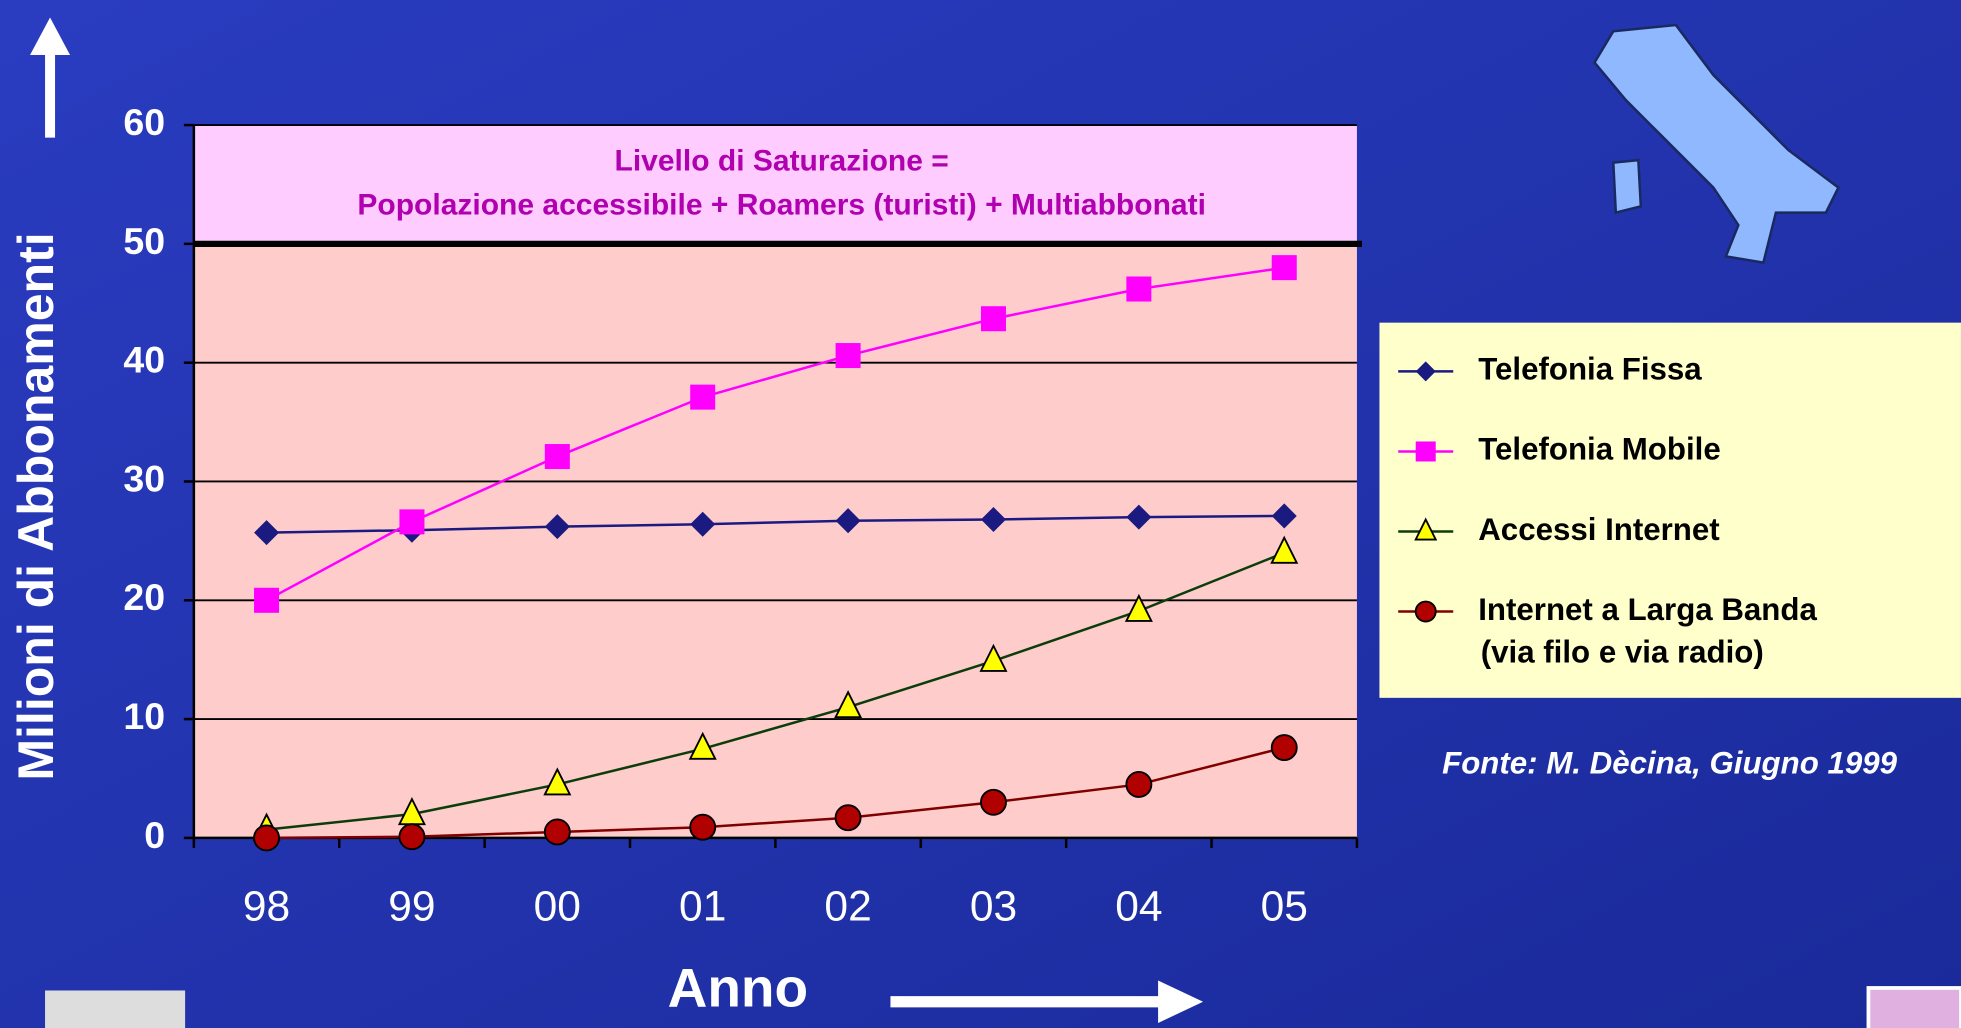 Image resolution: width=1961 pixels, height=1028 pixels. Describe the element at coordinates (144, 241) in the screenshot. I see `y-tick-label: 50` at that location.